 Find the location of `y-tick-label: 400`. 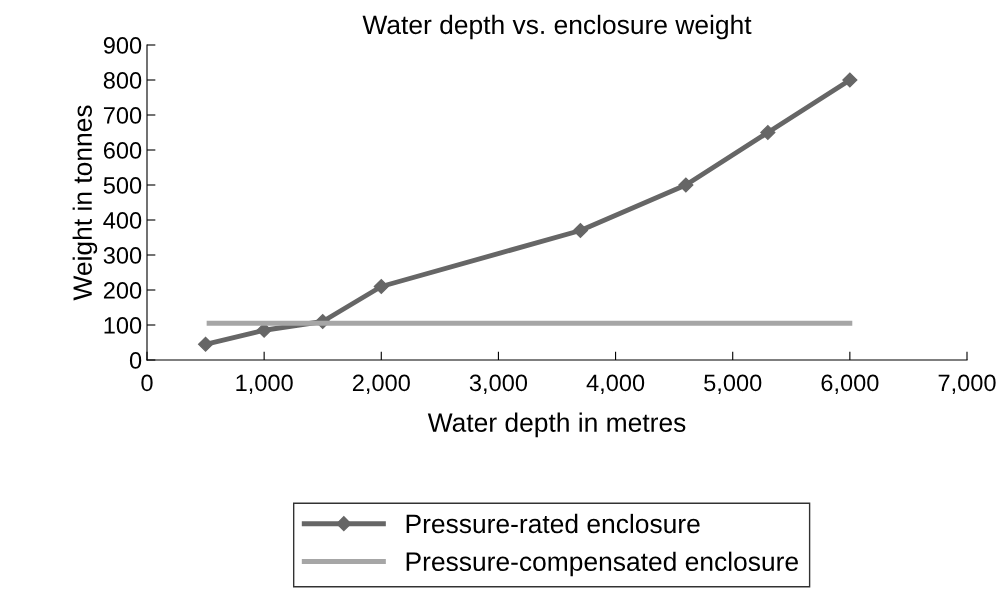

y-tick-label: 400 is located at coordinates (122, 220).